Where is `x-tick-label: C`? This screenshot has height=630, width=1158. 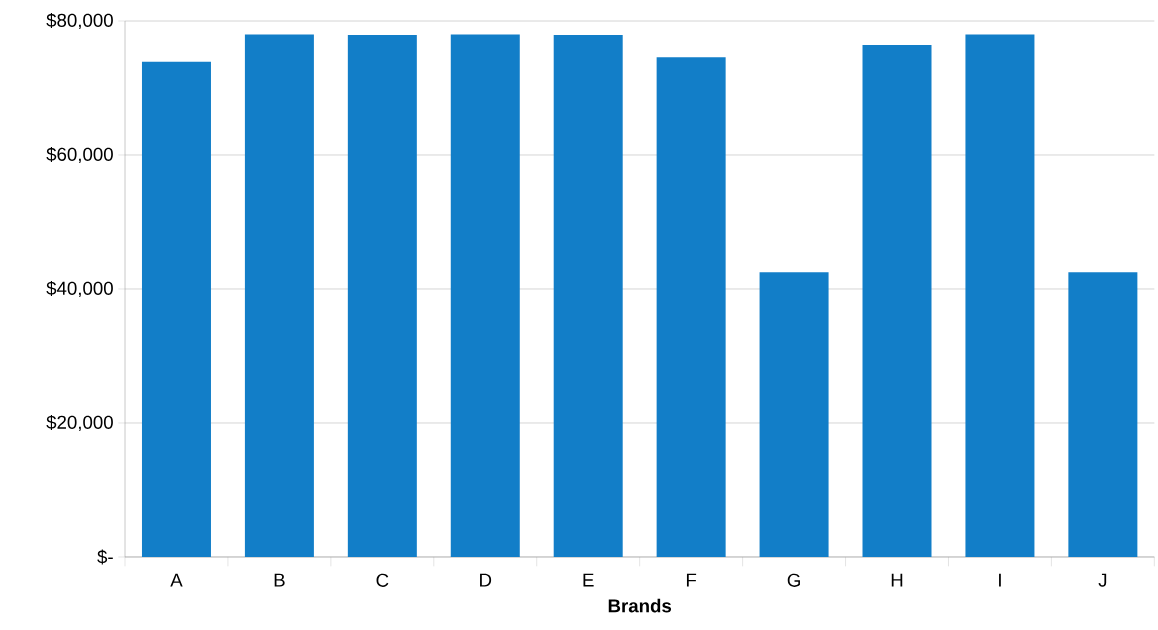
x-tick-label: C is located at coordinates (382, 580).